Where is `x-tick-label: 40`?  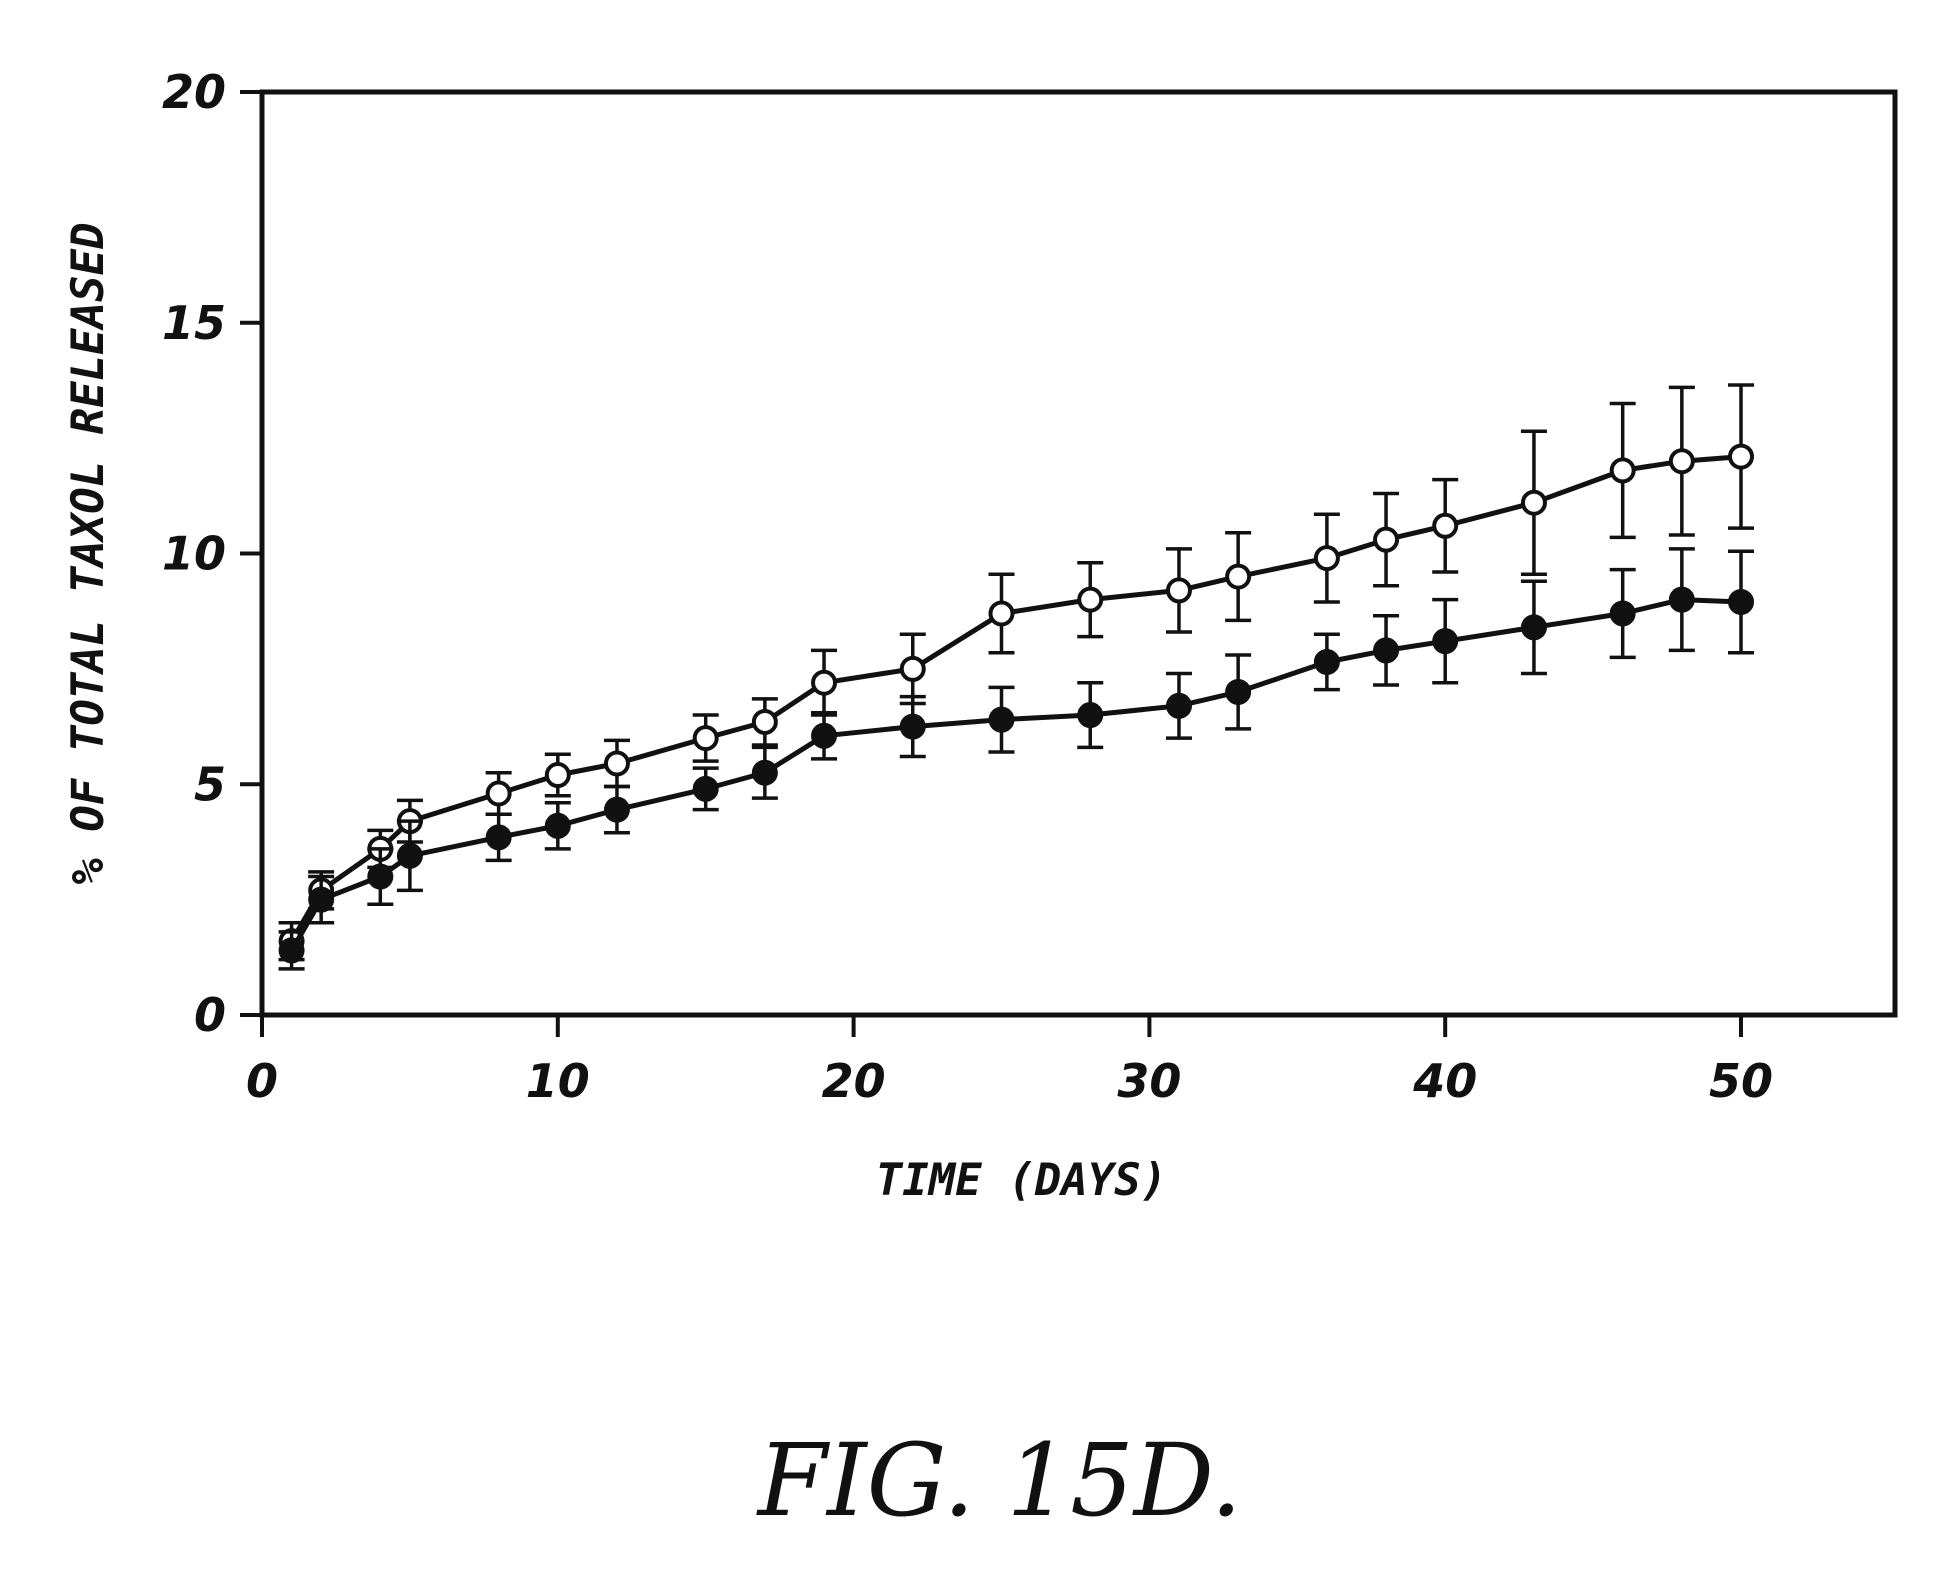
x-tick-label: 40 is located at coordinates (1444, 1081).